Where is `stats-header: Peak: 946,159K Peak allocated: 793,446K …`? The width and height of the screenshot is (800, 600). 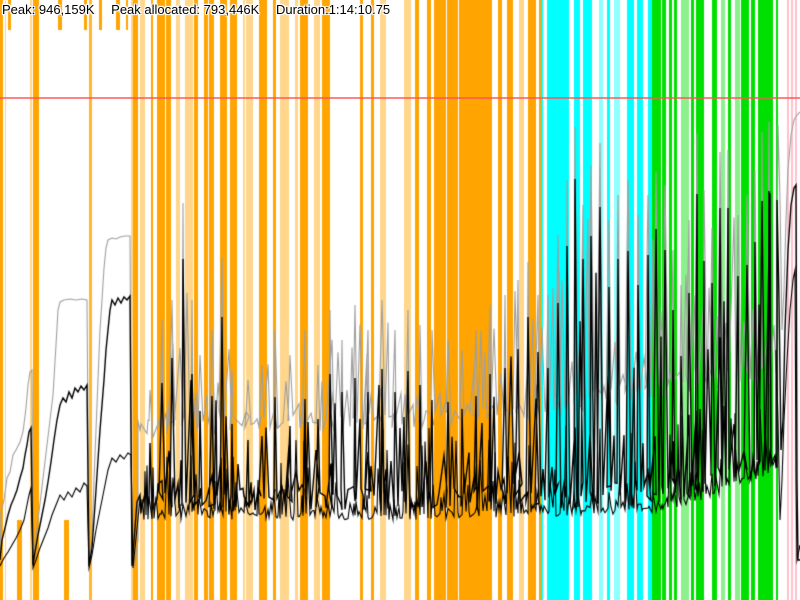
stats-header: Peak: 946,159K Peak allocated: 793,446K … is located at coordinates (202, 10).